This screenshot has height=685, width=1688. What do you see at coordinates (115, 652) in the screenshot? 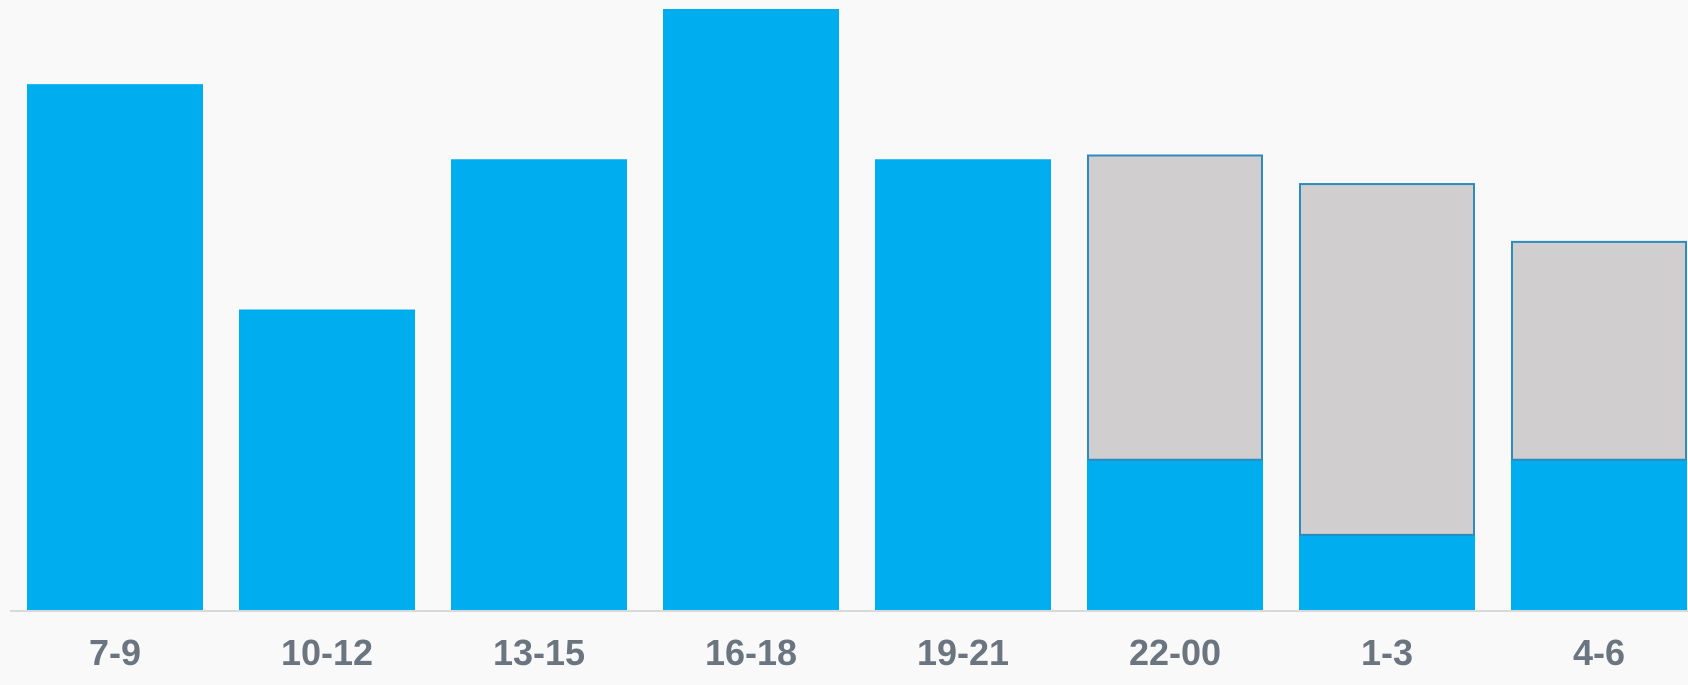
I see `x-tick-label-7-9: 7-9` at bounding box center [115, 652].